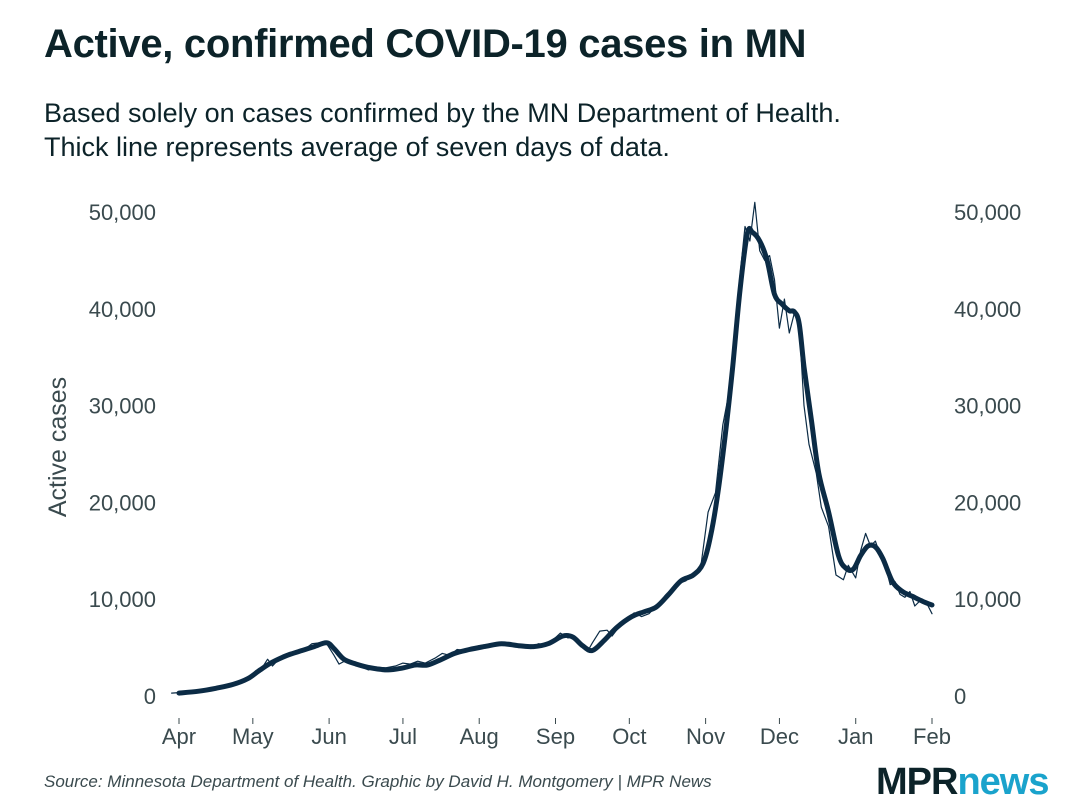 The height and width of the screenshot is (810, 1080). What do you see at coordinates (705, 736) in the screenshot?
I see `x-tick-label: Nov` at bounding box center [705, 736].